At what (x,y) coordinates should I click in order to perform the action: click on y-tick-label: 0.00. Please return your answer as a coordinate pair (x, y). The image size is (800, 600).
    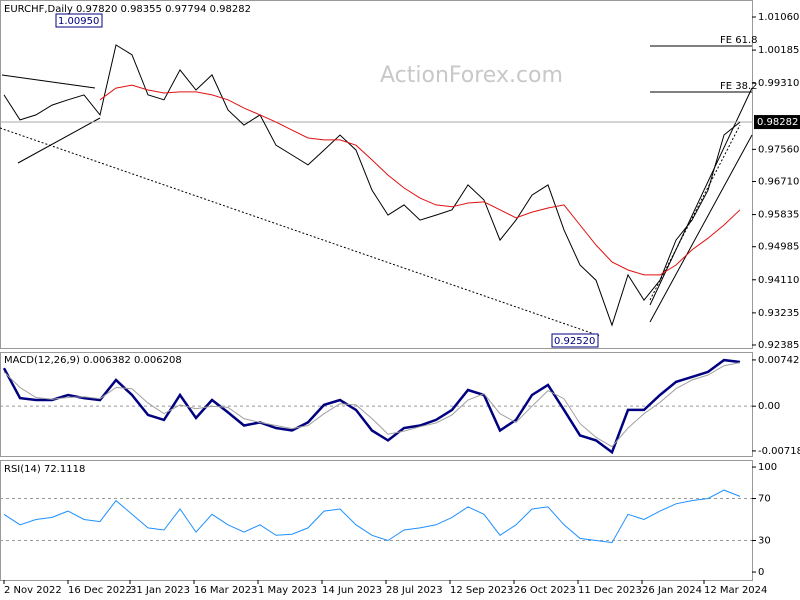
    Looking at the image, I should click on (769, 406).